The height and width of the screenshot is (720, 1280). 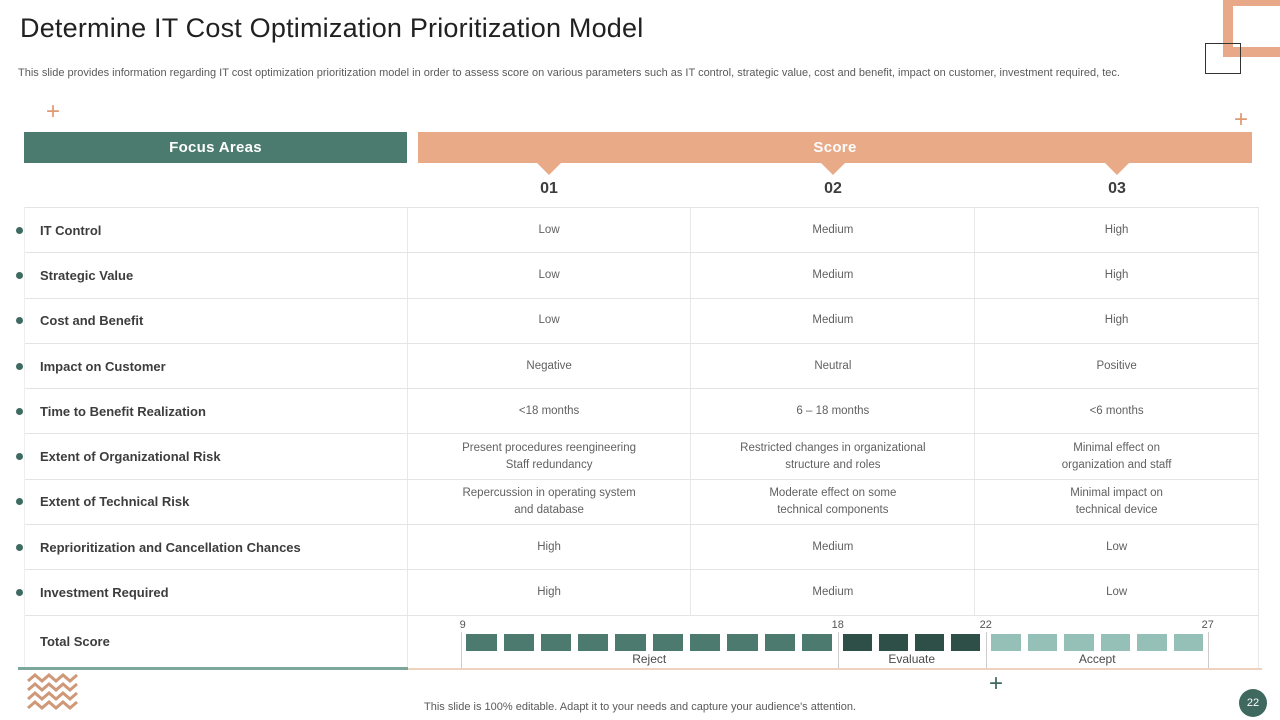 I want to click on table-row: IT Control Low Medium High, so click(x=637, y=230).